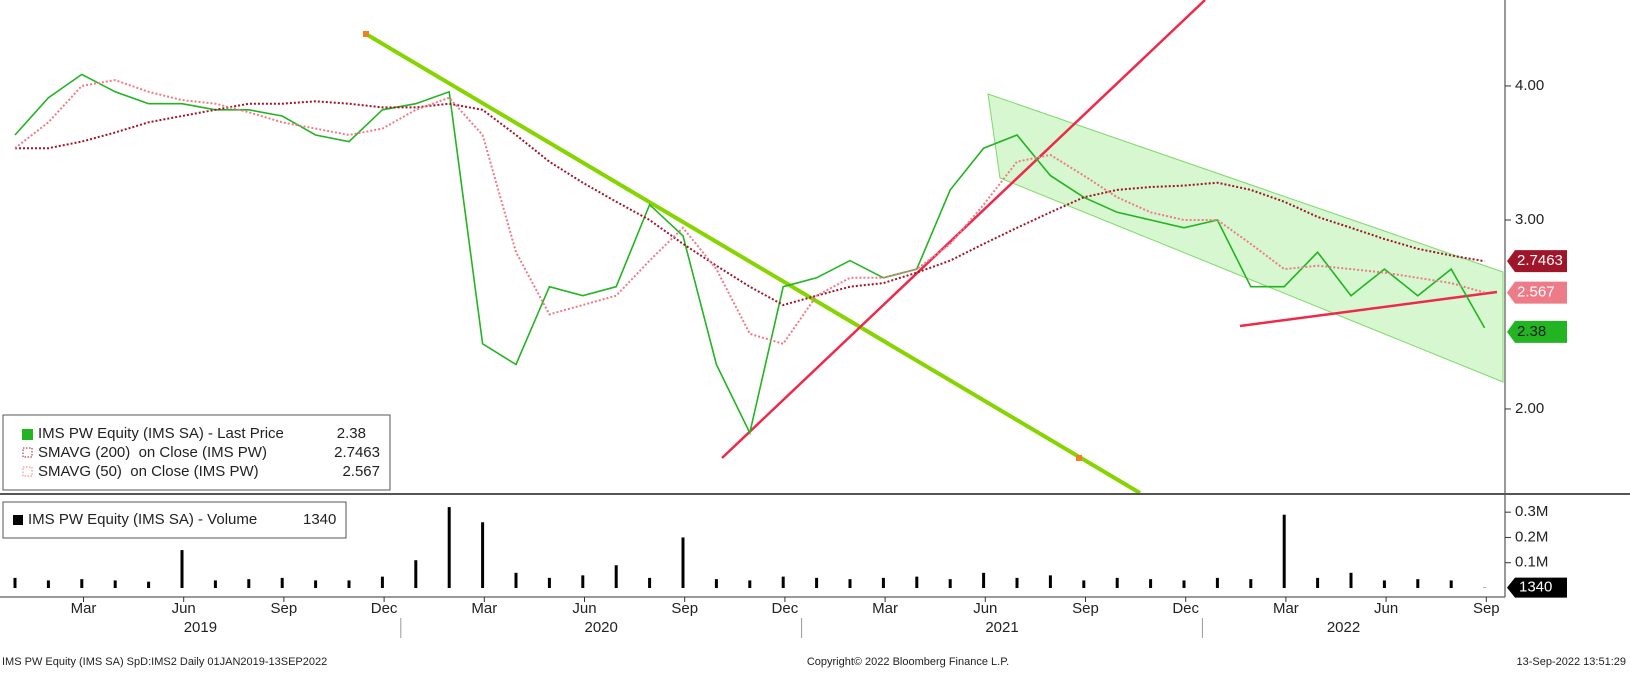  Describe the element at coordinates (1529, 408) in the screenshot. I see `y-tick-label: 2.00` at that location.